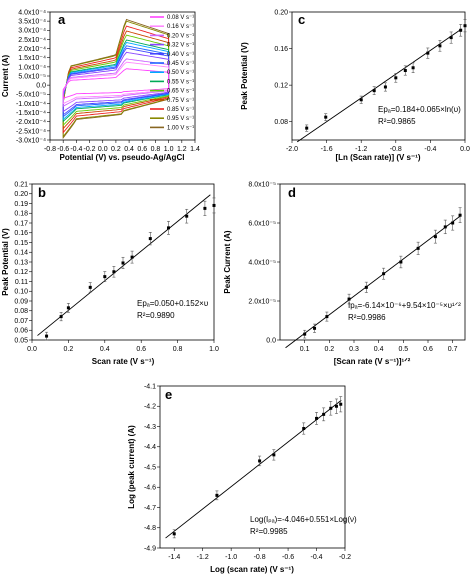 The image size is (474, 579). What do you see at coordinates (21, 184) in the screenshot?
I see `y-tick-label: 0.21` at bounding box center [21, 184].